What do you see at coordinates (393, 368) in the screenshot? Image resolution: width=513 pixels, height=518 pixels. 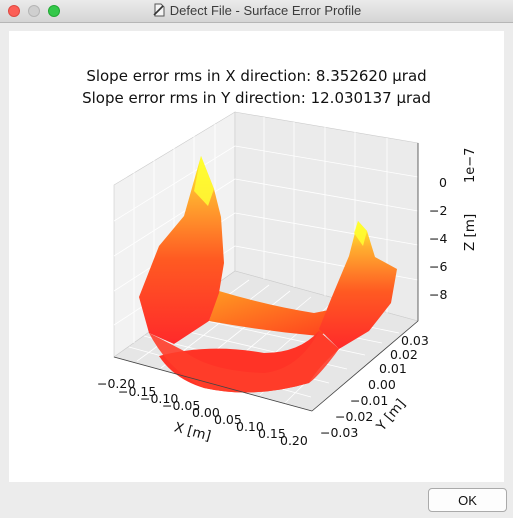 I see `y-tick-label: 0.01` at bounding box center [393, 368].